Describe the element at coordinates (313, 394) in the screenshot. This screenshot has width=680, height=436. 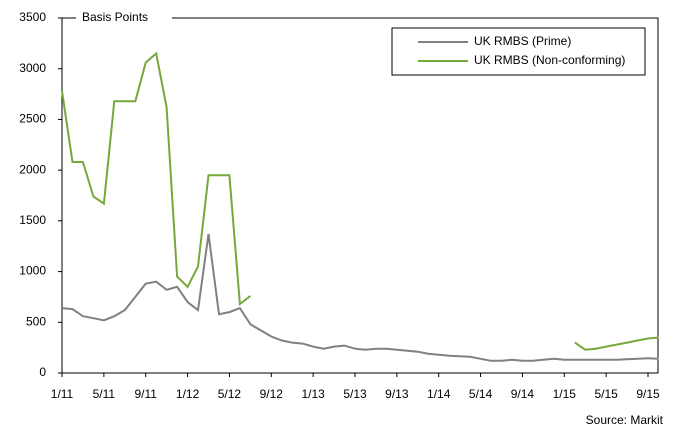
I see `x-tick-label: 1/13` at that location.